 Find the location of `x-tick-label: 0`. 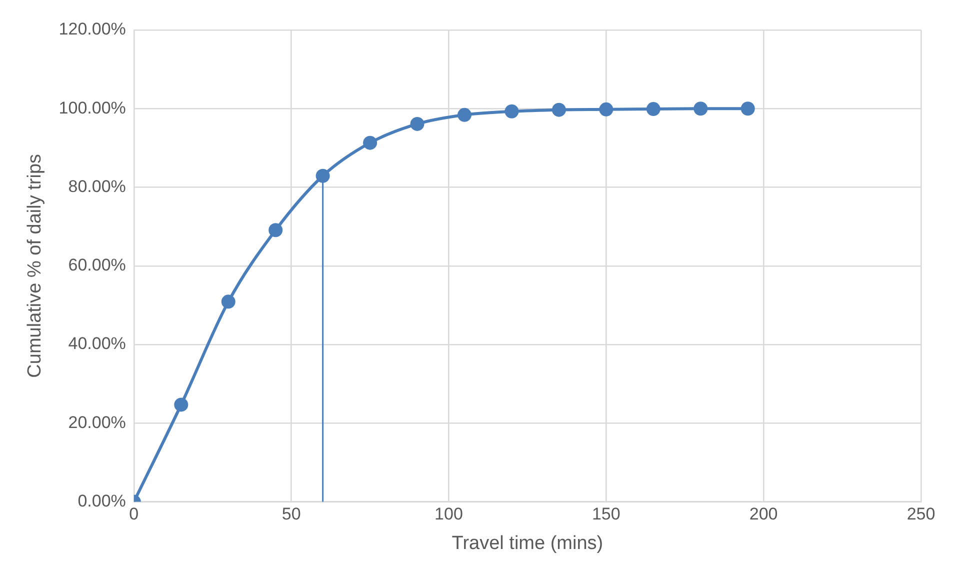

x-tick-label: 0 is located at coordinates (134, 514).